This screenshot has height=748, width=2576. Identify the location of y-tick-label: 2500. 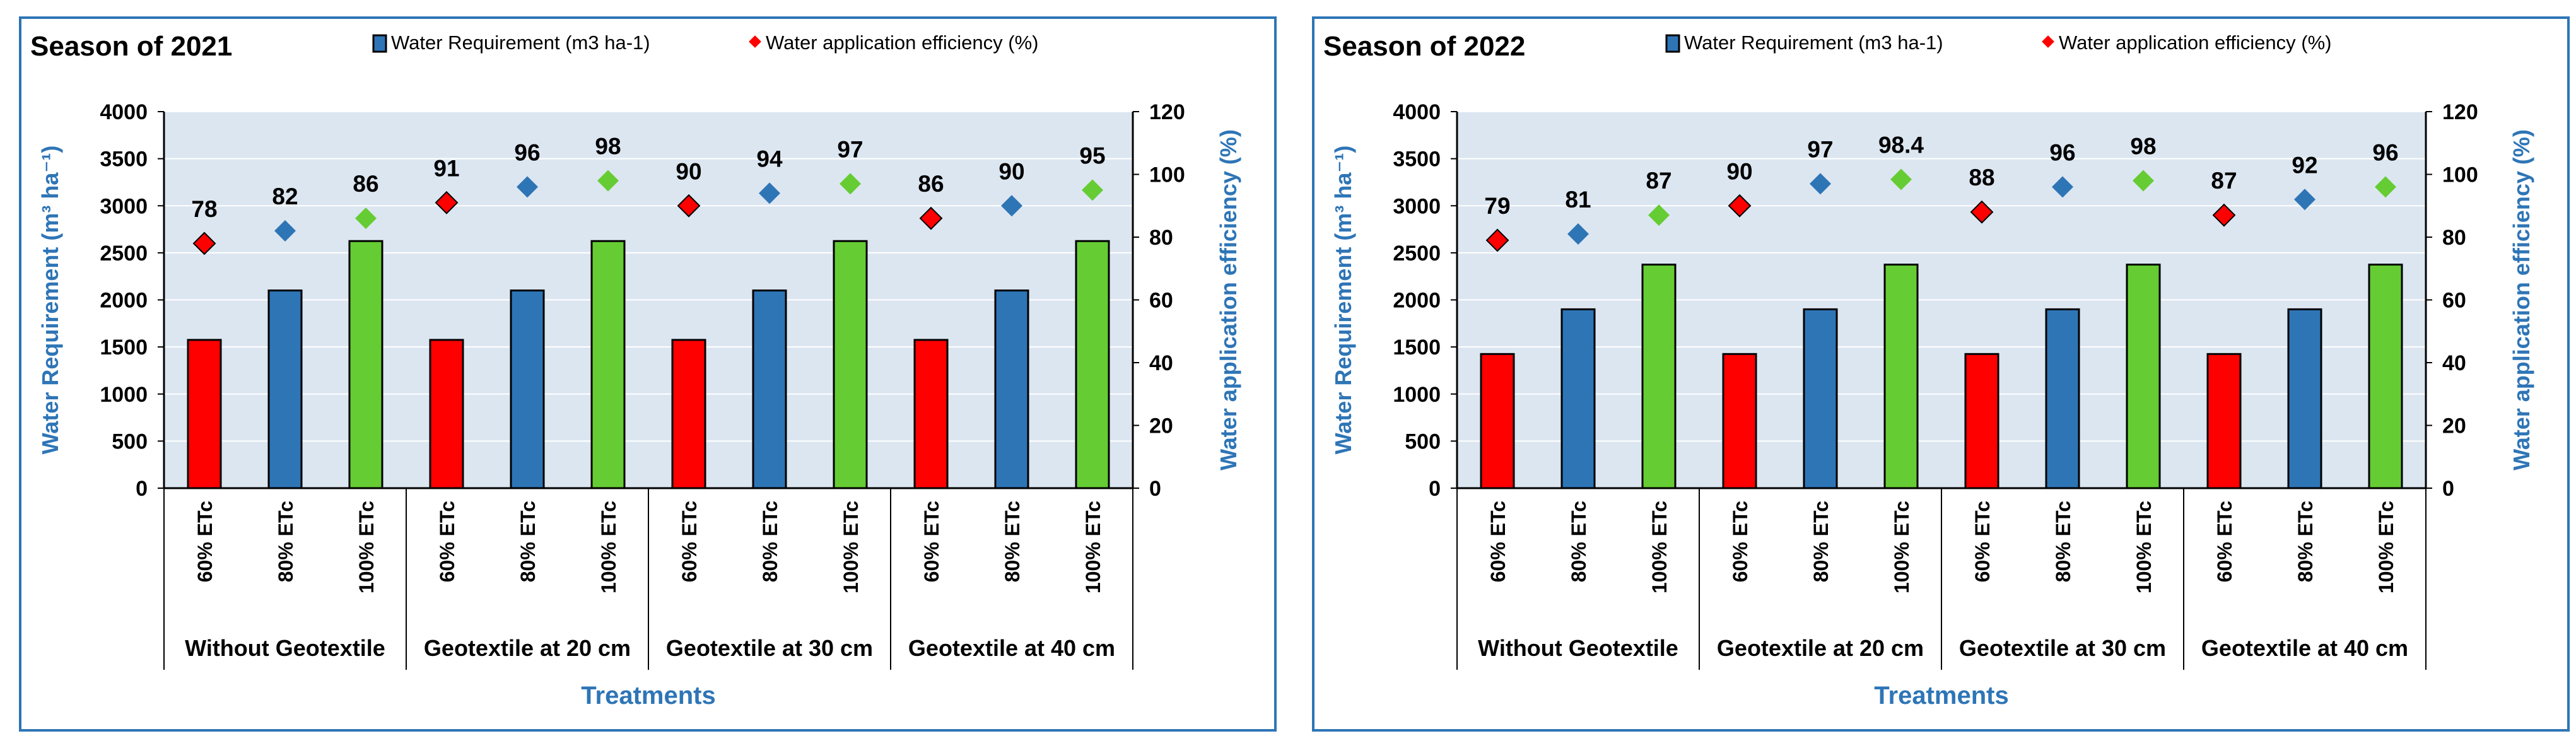
(124, 254).